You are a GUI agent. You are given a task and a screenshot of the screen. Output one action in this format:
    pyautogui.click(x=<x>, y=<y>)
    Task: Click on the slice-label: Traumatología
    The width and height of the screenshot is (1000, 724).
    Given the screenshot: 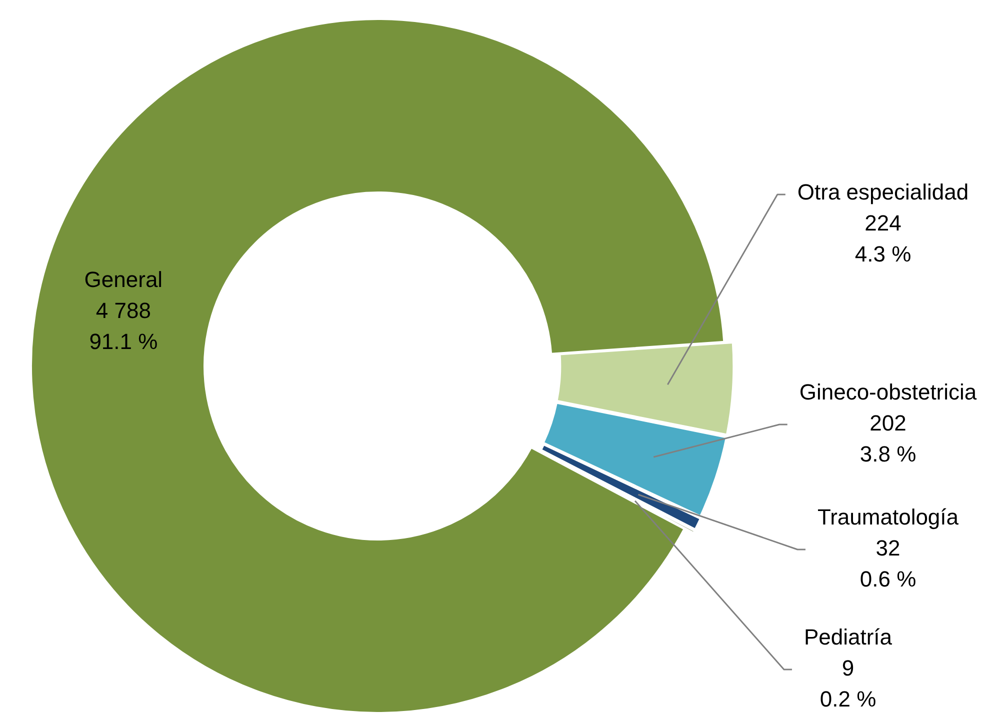 What is the action you would take?
    pyautogui.click(x=888, y=517)
    